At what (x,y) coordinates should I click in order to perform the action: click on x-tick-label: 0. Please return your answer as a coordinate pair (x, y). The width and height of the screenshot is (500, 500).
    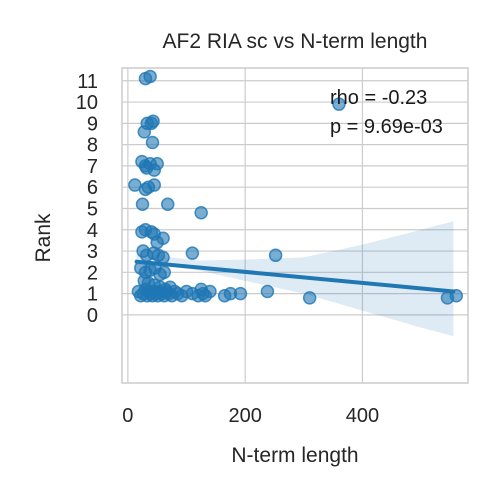
    Looking at the image, I should click on (127, 416).